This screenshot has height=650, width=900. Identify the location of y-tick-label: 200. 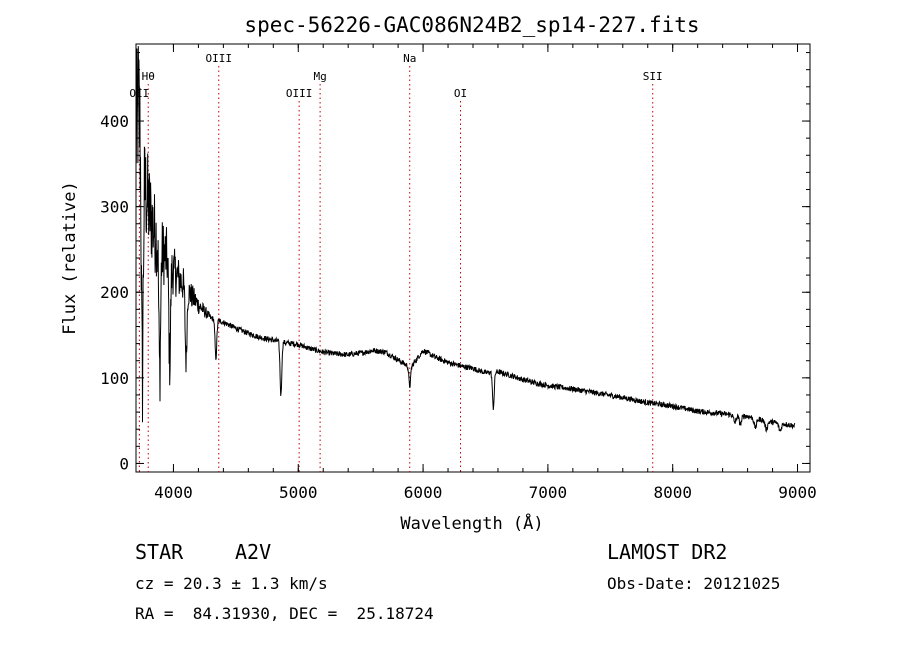
(114, 292).